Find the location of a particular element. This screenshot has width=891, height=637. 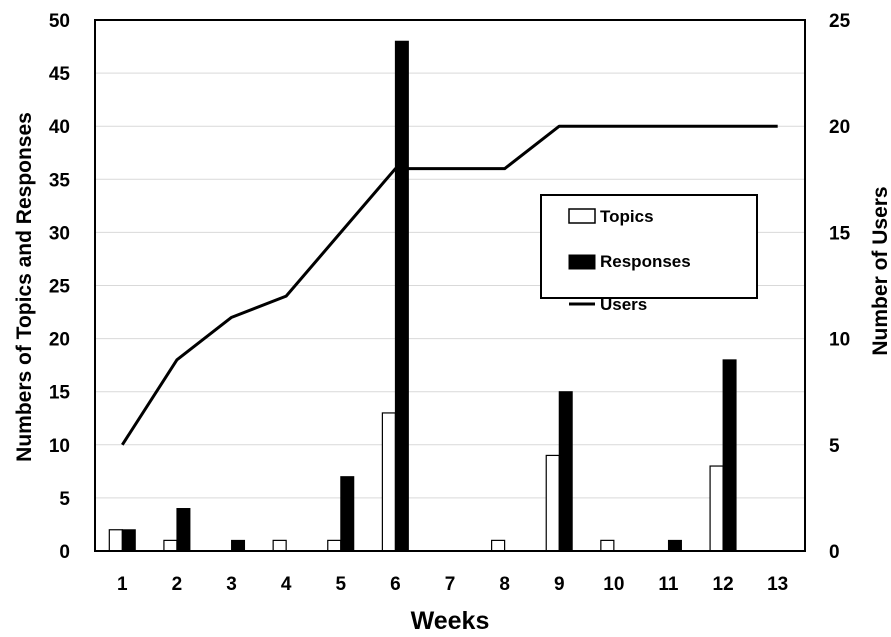

y2-tick-label: 0 is located at coordinates (834, 552).